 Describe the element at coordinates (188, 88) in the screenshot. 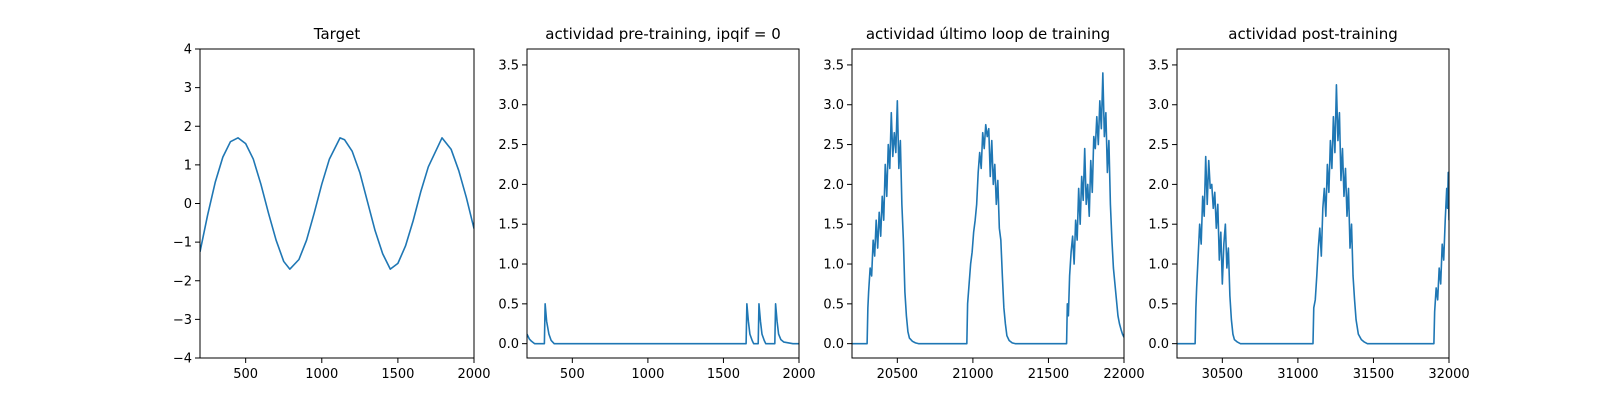

I see `y-tick-label: 3` at that location.